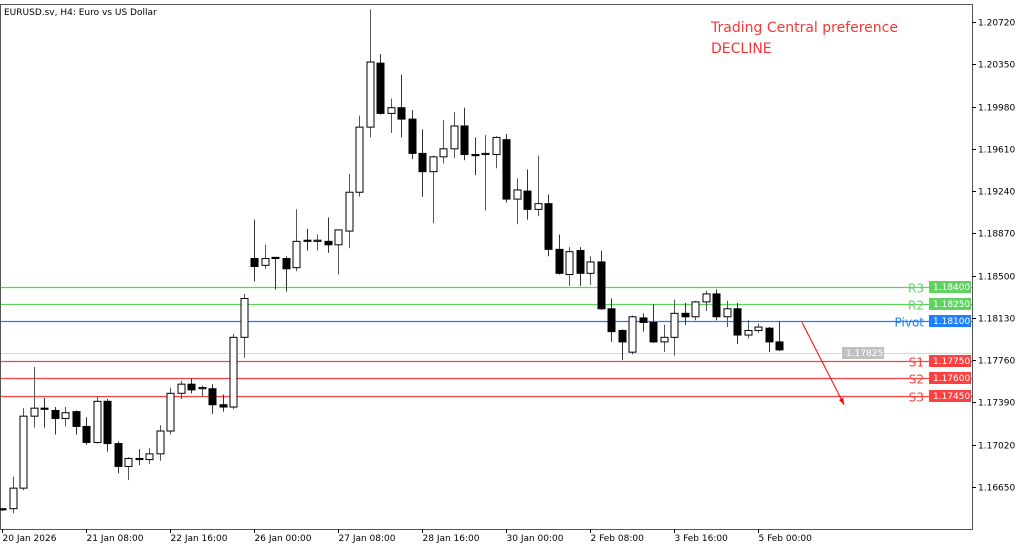 Image resolution: width=1024 pixels, height=546 pixels. Describe the element at coordinates (950, 361) in the screenshot. I see `level-tag-s1-bg` at that location.